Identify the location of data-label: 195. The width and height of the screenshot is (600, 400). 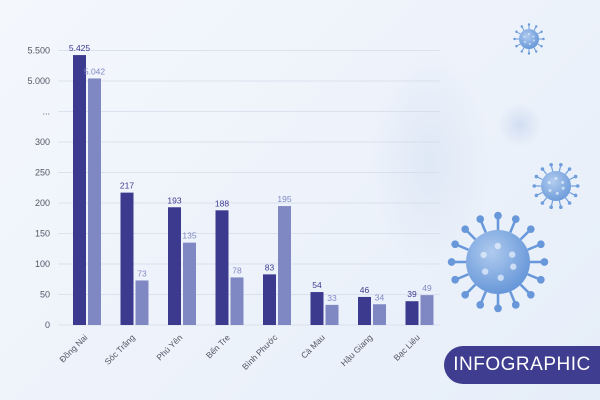
(284, 199).